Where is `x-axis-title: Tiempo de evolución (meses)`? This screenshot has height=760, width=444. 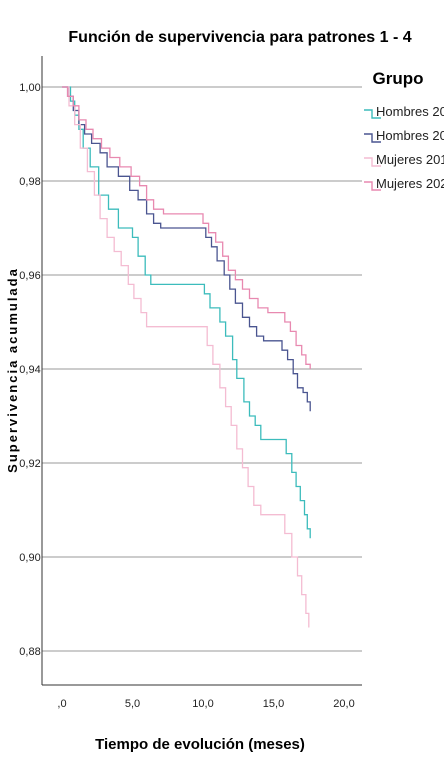
x-axis-title: Tiempo de evolución (meses) is located at coordinates (200, 744).